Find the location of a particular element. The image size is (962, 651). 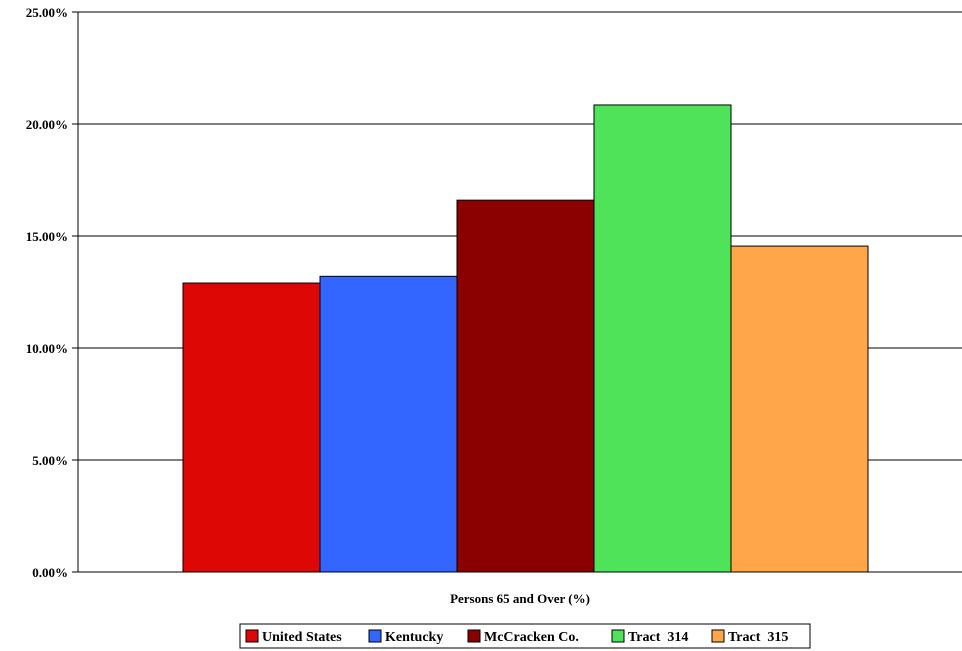

y-tick-label: 5.00% is located at coordinates (50, 460).